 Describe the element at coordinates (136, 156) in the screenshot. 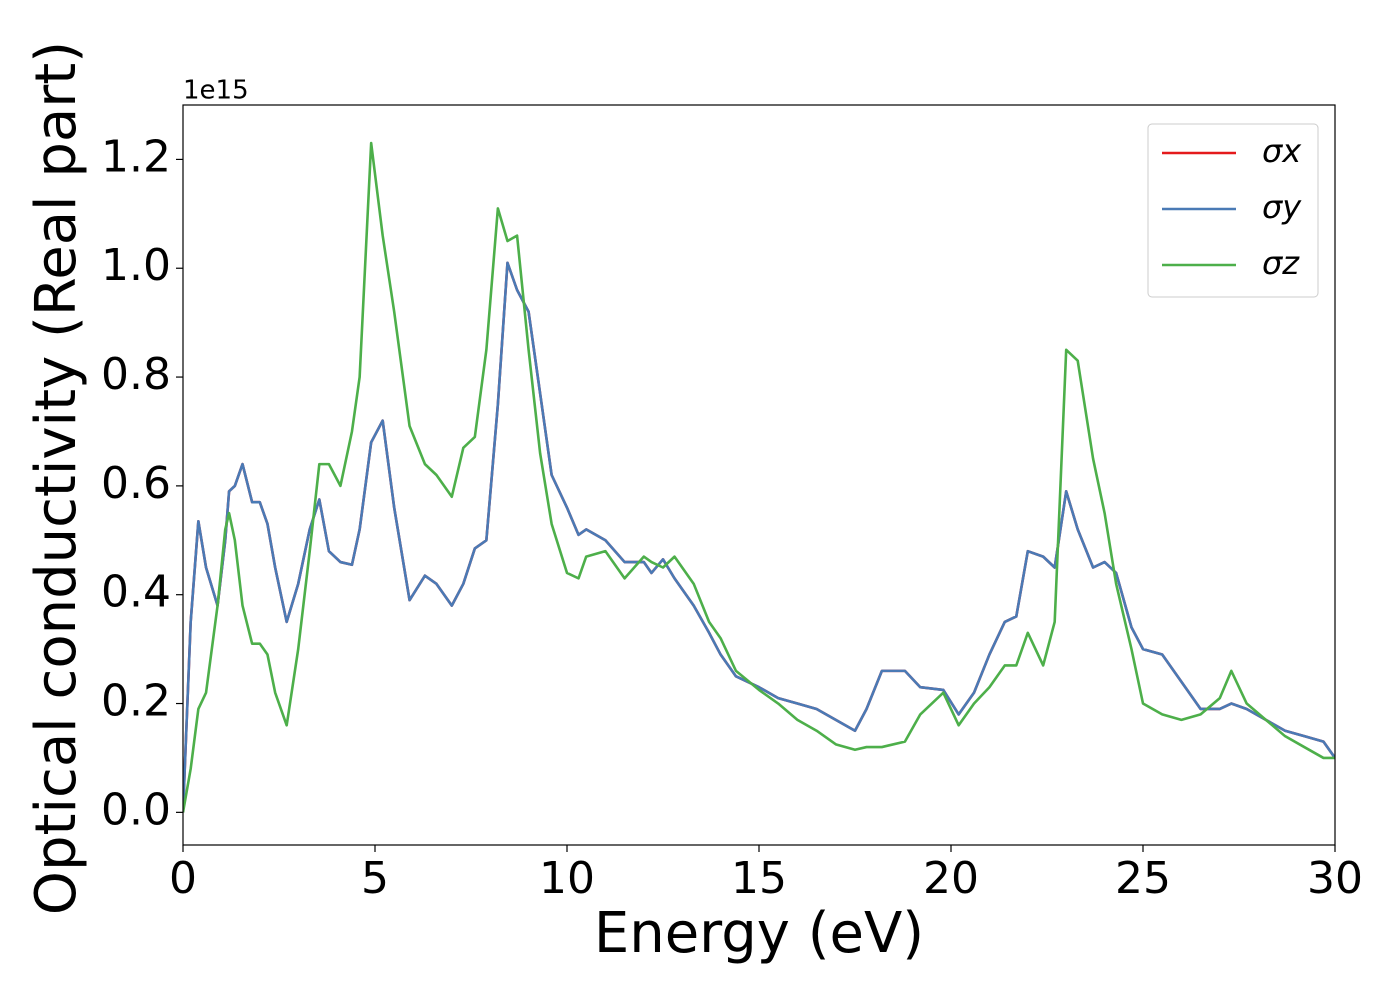

I see `y-tick-label: 1.2` at that location.